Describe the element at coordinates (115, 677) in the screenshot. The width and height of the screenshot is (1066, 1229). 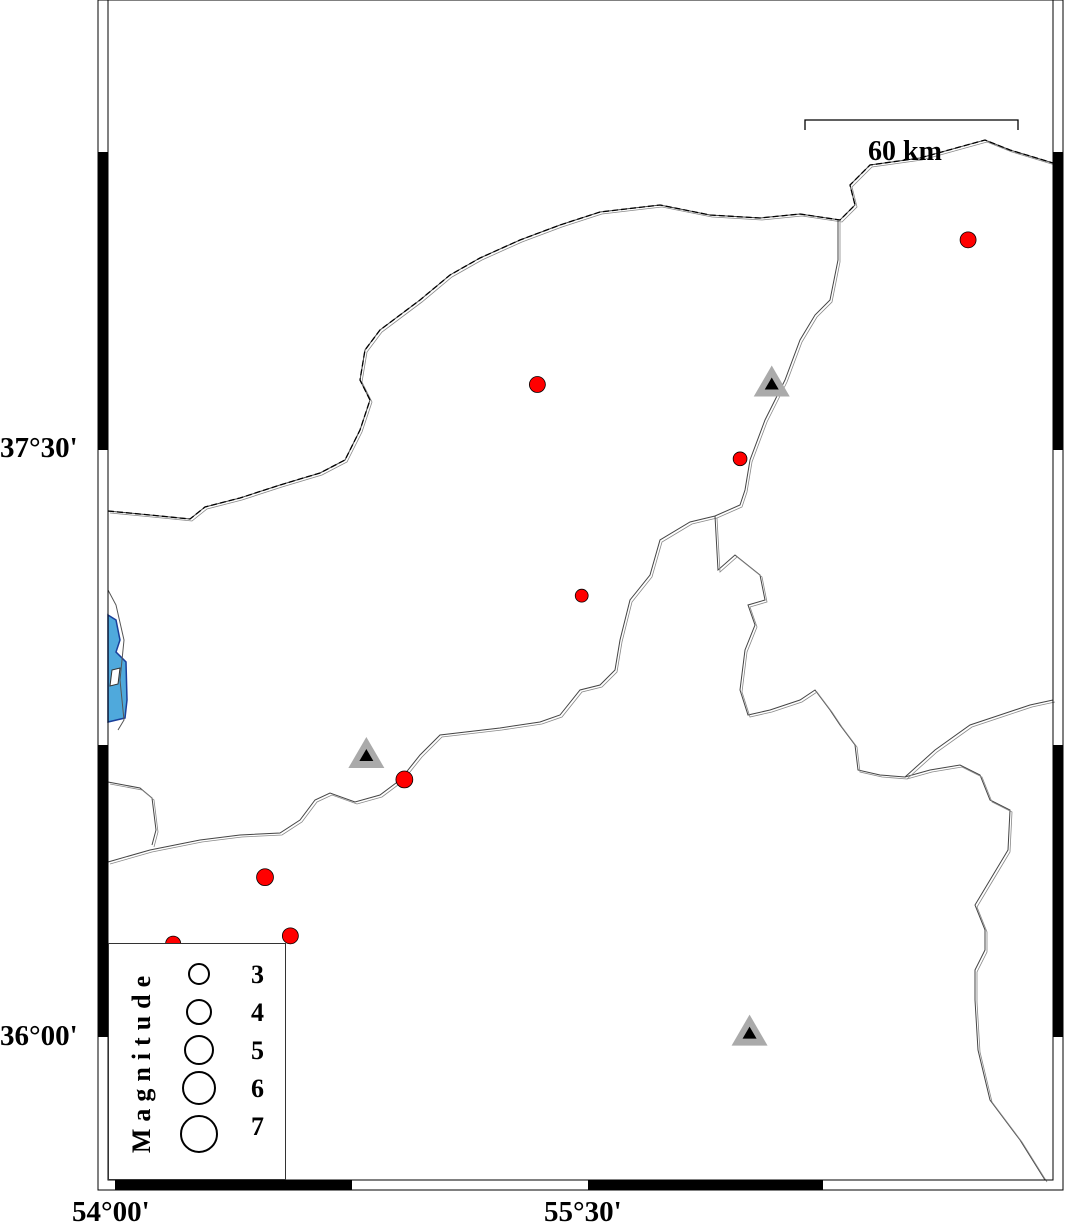
I see `lake-island` at that location.